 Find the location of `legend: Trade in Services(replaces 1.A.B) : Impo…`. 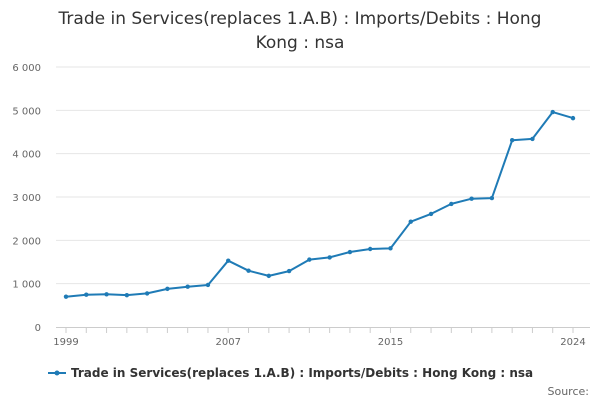

legend: Trade in Services(replaces 1.A.B) : Impo… is located at coordinates (290, 373).